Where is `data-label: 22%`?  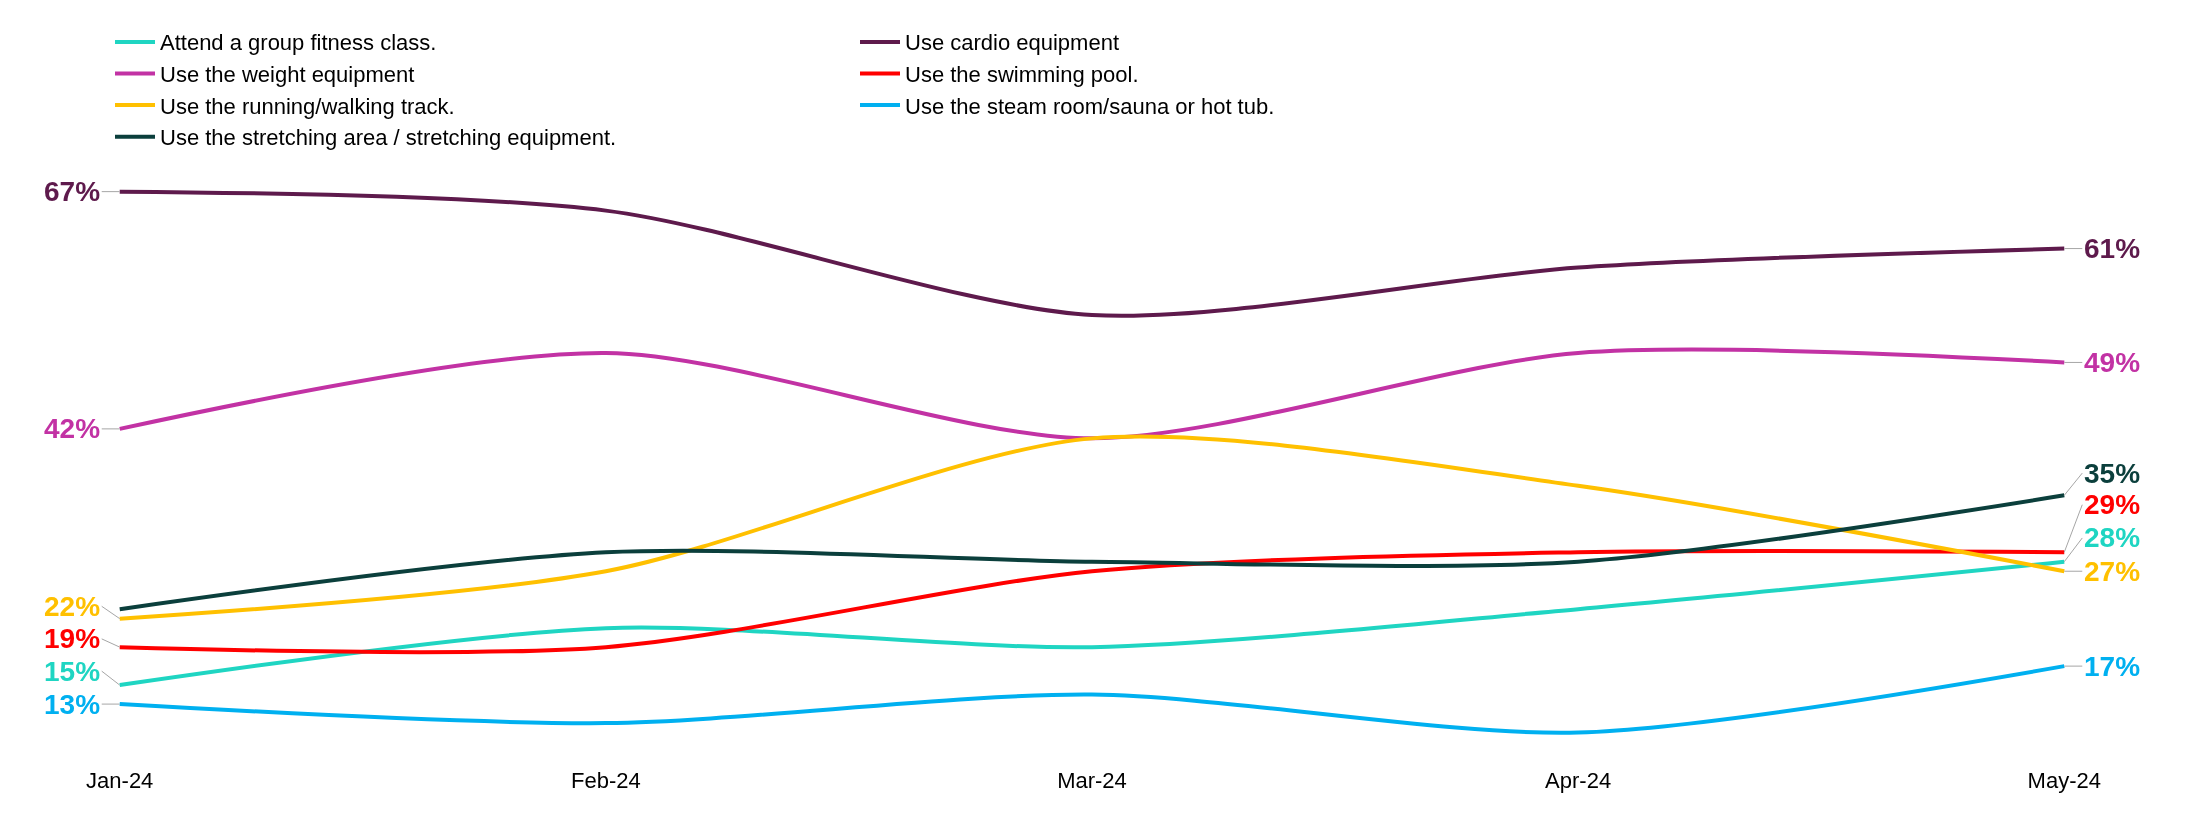
data-label: 22% is located at coordinates (72, 606).